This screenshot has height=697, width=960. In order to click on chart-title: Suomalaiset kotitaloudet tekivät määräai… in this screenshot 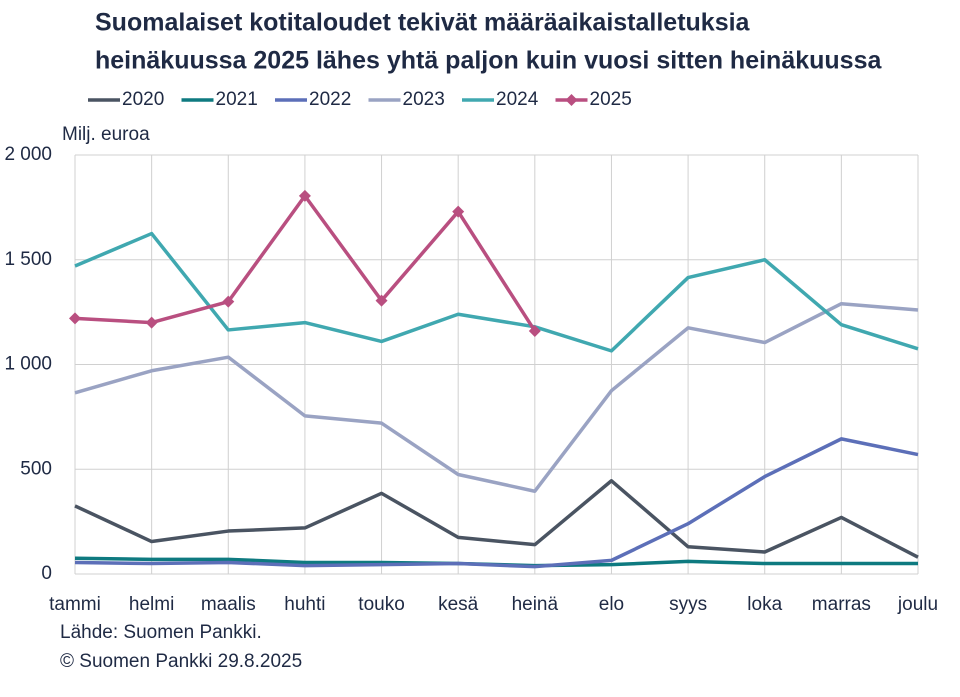, I will do `click(423, 23)`.